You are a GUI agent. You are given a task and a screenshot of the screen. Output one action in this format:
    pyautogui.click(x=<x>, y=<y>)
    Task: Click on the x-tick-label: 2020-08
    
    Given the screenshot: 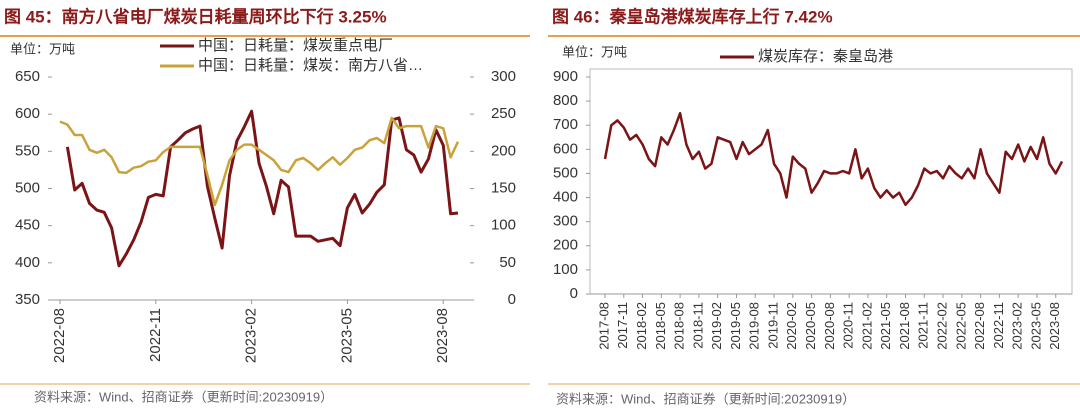 What is the action you would take?
    pyautogui.click(x=829, y=326)
    